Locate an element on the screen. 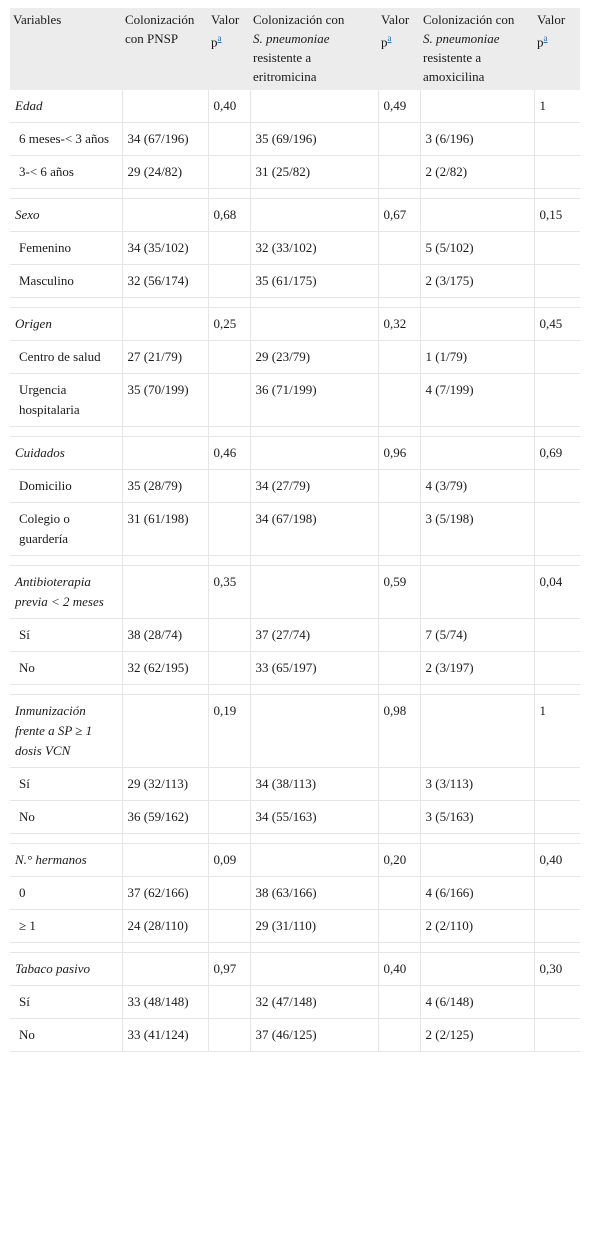  table-row: 3-< 6 años 29 (24/82) 31 (25/82) 2 (2/82) is located at coordinates (295, 172).